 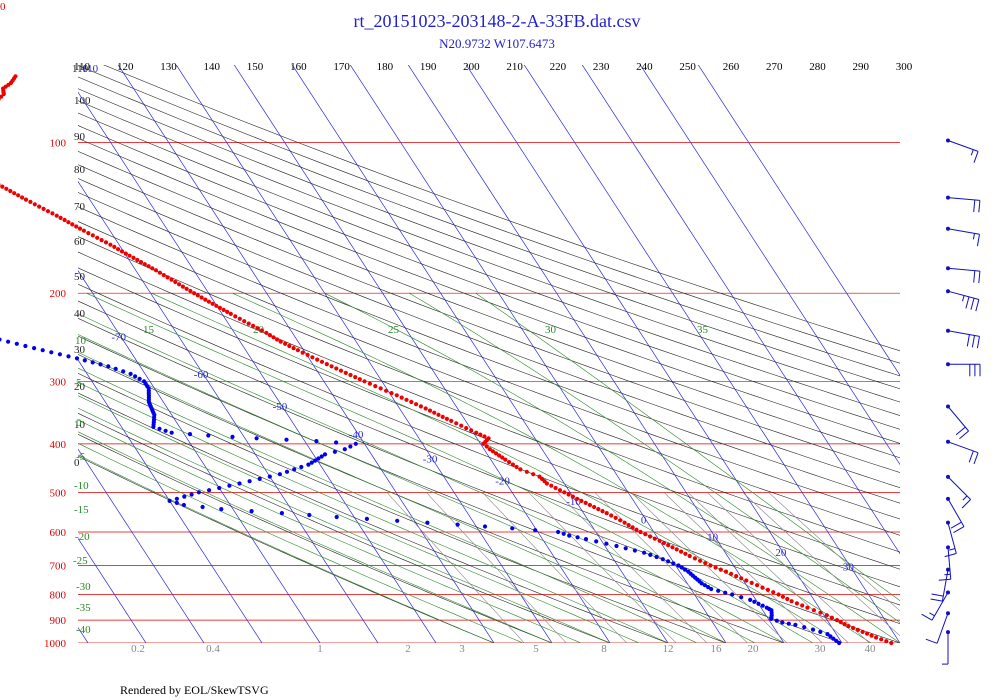 I want to click on mixing-ratio-label: 20, so click(x=754, y=649).